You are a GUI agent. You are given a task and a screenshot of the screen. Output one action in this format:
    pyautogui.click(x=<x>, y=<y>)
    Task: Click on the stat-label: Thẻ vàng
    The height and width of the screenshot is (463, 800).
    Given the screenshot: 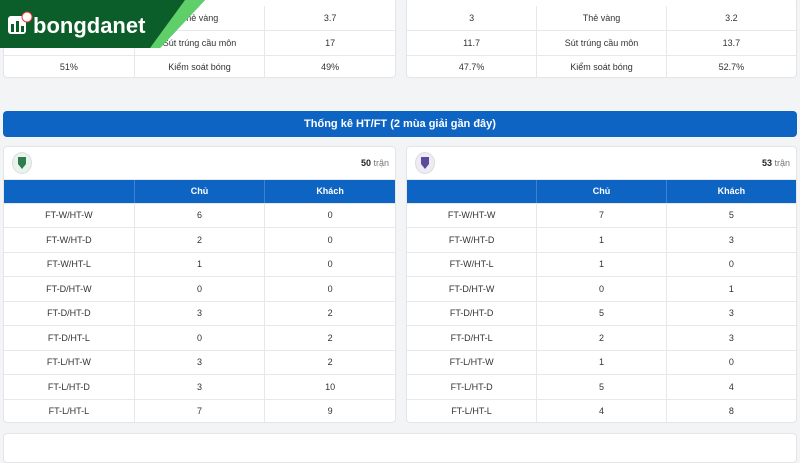 What is the action you would take?
    pyautogui.click(x=601, y=18)
    